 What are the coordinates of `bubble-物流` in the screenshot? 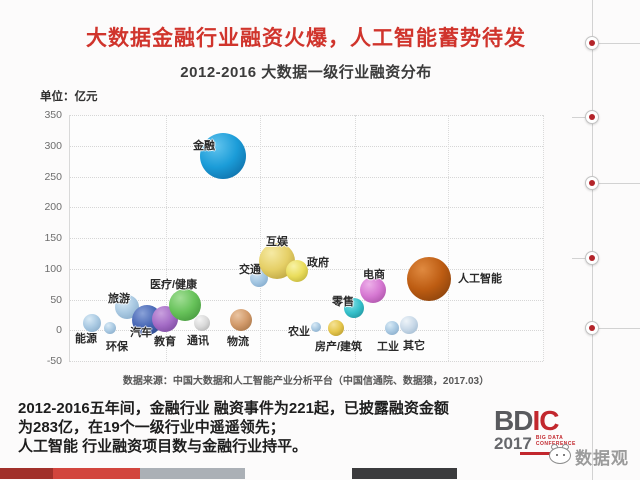 It's located at (241, 319).